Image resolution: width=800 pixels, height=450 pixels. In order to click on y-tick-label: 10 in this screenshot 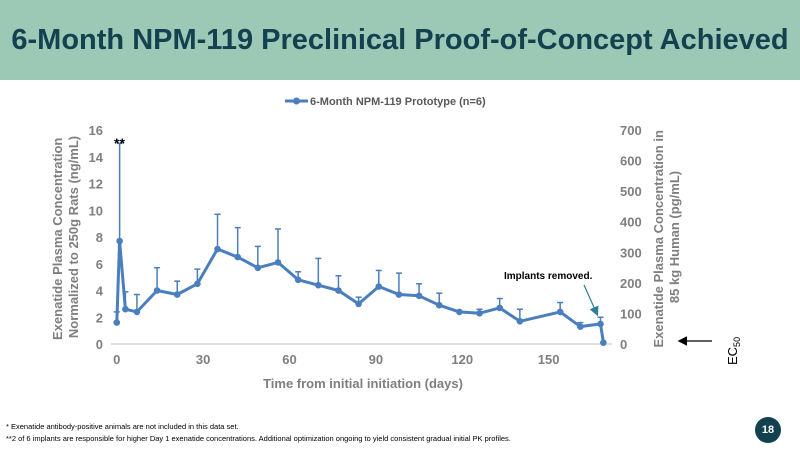, I will do `click(96, 210)`.